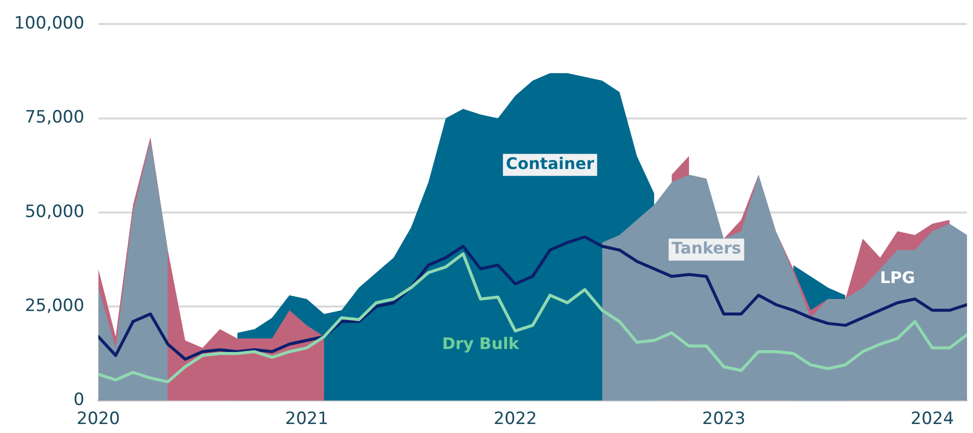  I want to click on y-tick-label: 75,000, so click(54, 118).